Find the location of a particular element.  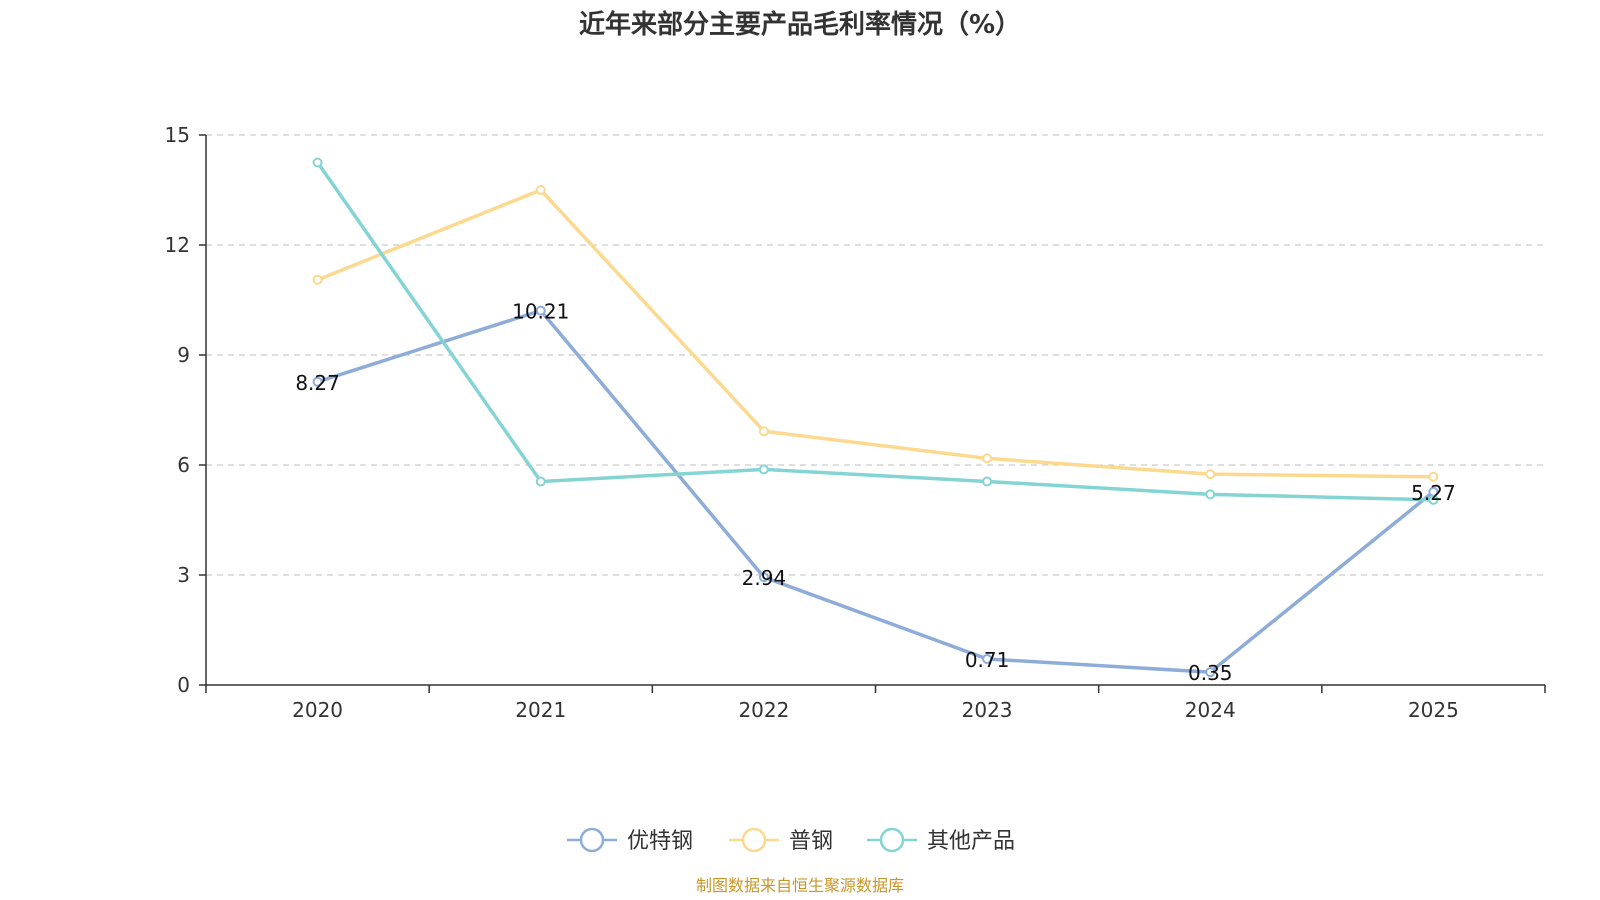

legend-item-其他产品: 其他产品 is located at coordinates (941, 840).